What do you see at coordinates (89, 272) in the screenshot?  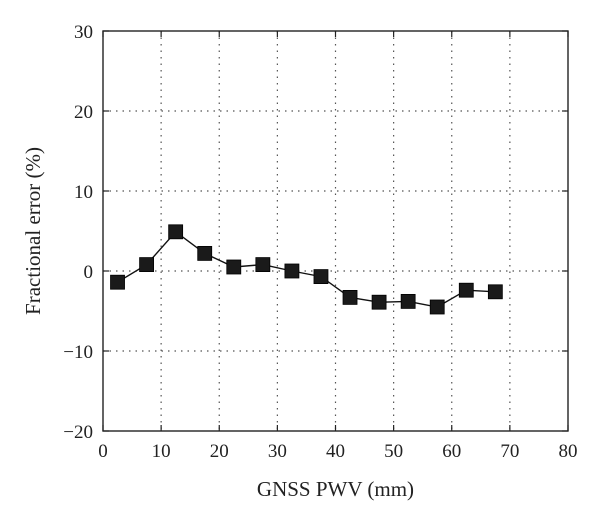 I see `y-tick-label: 0` at bounding box center [89, 272].